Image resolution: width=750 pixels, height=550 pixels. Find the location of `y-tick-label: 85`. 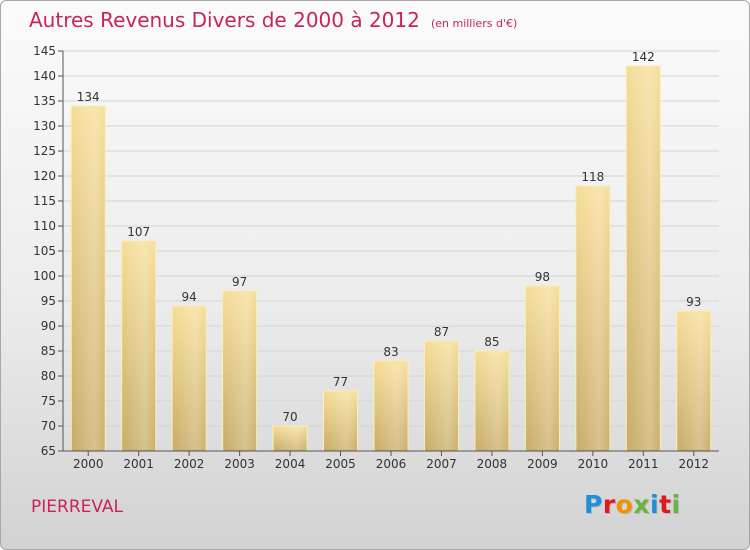

y-tick-label: 85 is located at coordinates (48, 351).